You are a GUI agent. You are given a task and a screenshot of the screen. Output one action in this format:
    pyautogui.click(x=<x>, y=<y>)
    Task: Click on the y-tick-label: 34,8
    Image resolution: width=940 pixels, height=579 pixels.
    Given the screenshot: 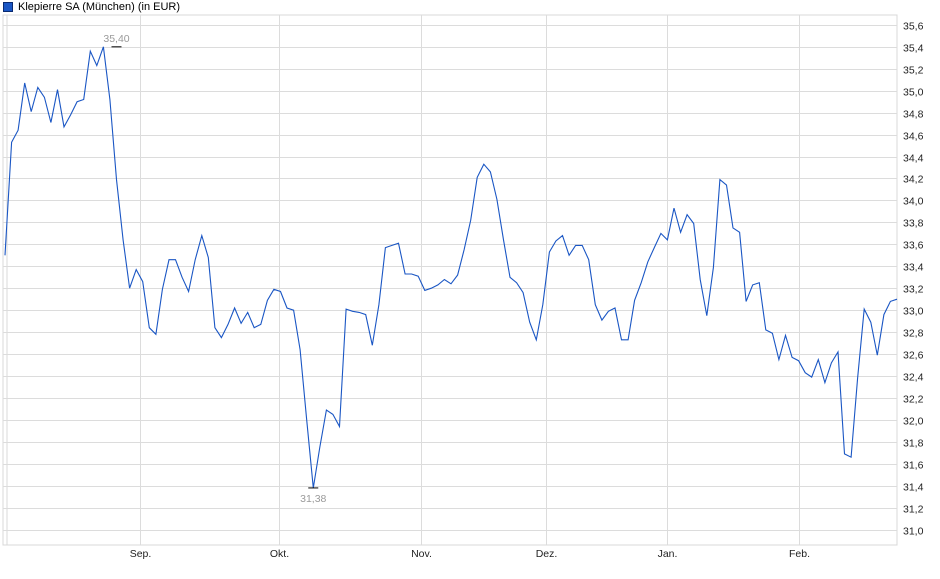 What is the action you would take?
    pyautogui.click(x=913, y=115)
    